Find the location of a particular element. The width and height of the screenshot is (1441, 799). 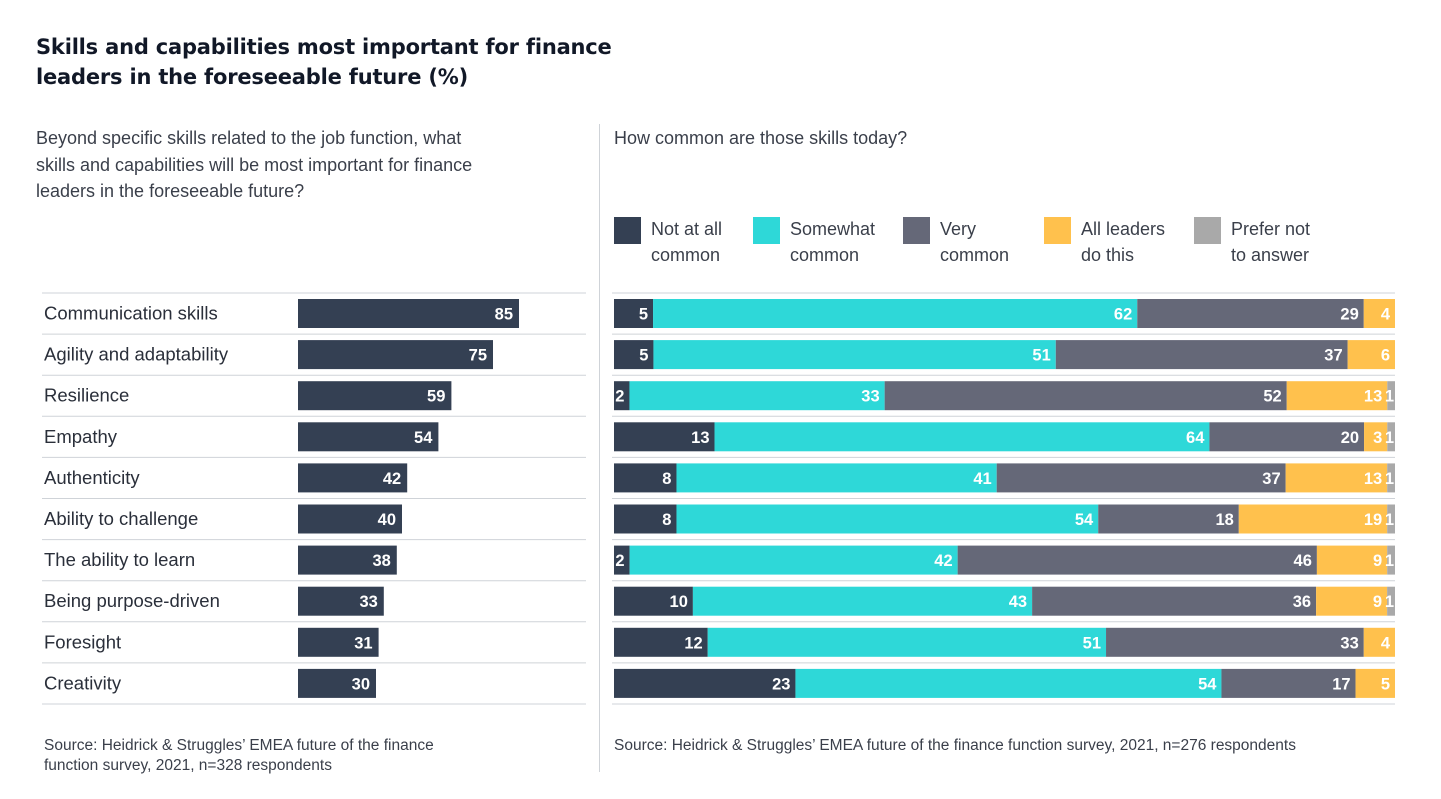

legend-label: All leaders do this is located at coordinates (1123, 242).